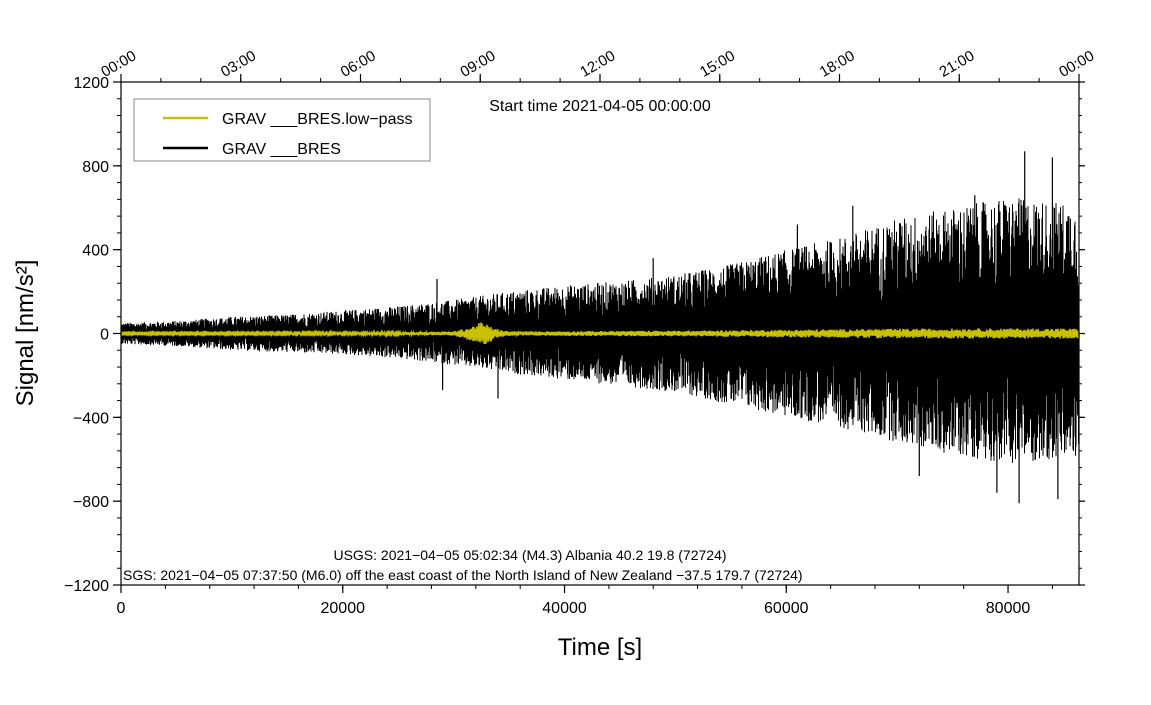 Image resolution: width=1151 pixels, height=705 pixels. I want to click on y-tick-label-1: 800, so click(95, 167).